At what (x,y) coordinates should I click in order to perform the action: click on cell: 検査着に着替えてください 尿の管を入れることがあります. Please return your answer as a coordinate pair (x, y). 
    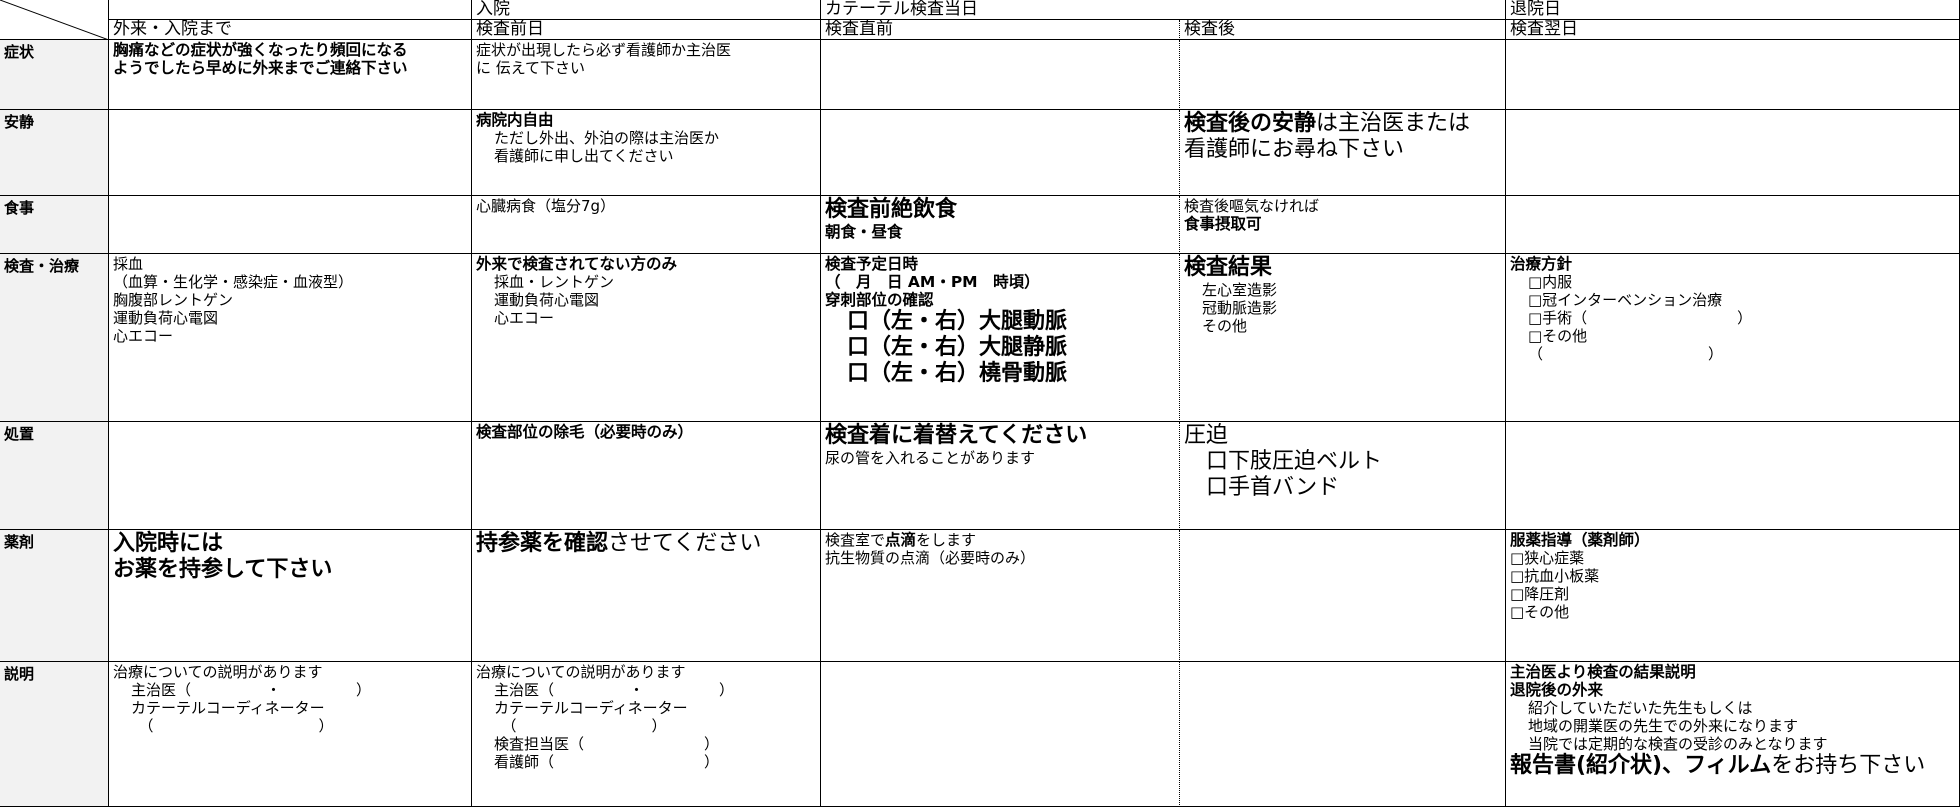
    Looking at the image, I should click on (1000, 476).